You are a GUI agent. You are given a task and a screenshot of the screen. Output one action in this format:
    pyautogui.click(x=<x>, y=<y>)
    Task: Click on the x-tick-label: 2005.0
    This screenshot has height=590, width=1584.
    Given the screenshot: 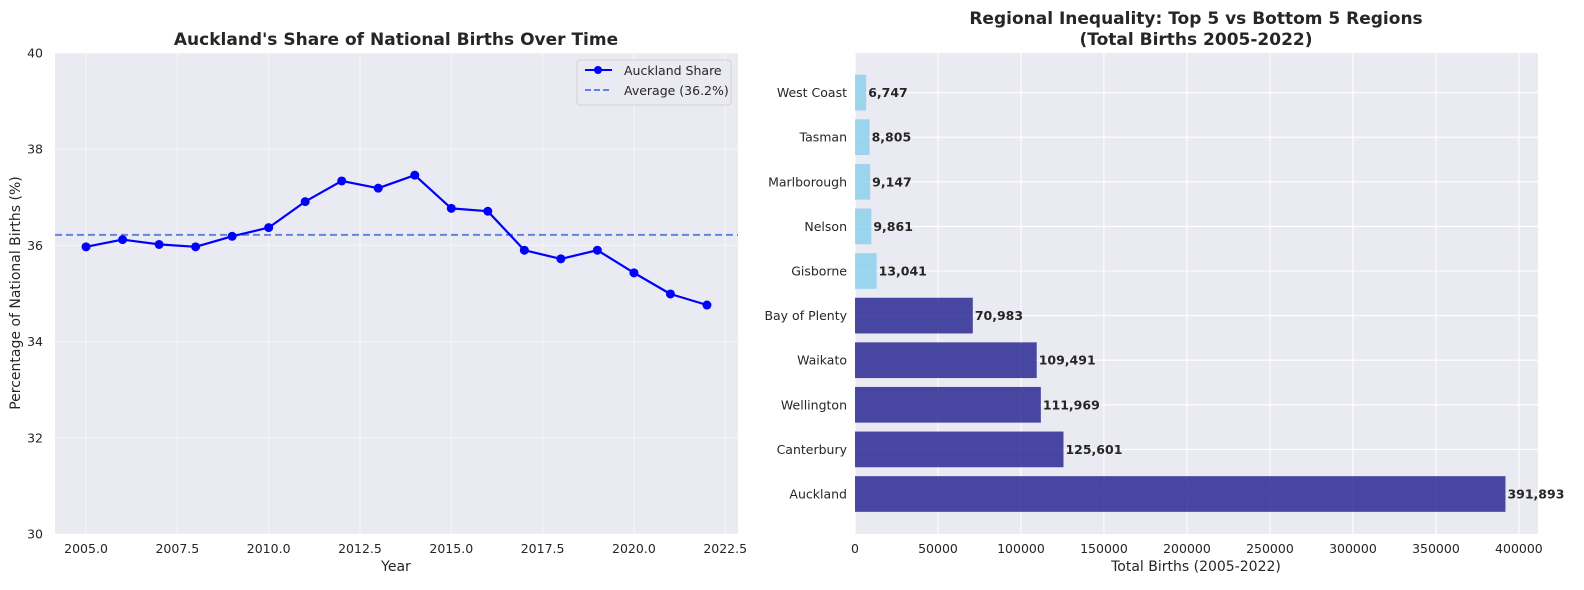 What is the action you would take?
    pyautogui.click(x=86, y=548)
    